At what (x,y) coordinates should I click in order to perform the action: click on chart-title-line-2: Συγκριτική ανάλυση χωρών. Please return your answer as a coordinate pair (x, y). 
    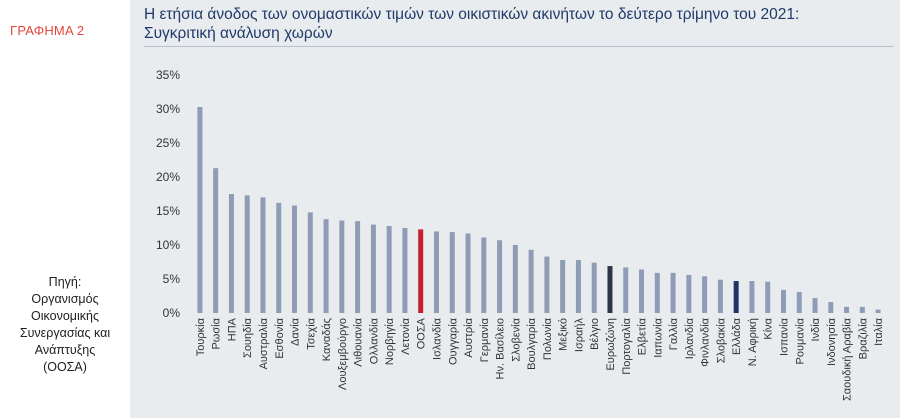
    Looking at the image, I should click on (238, 33).